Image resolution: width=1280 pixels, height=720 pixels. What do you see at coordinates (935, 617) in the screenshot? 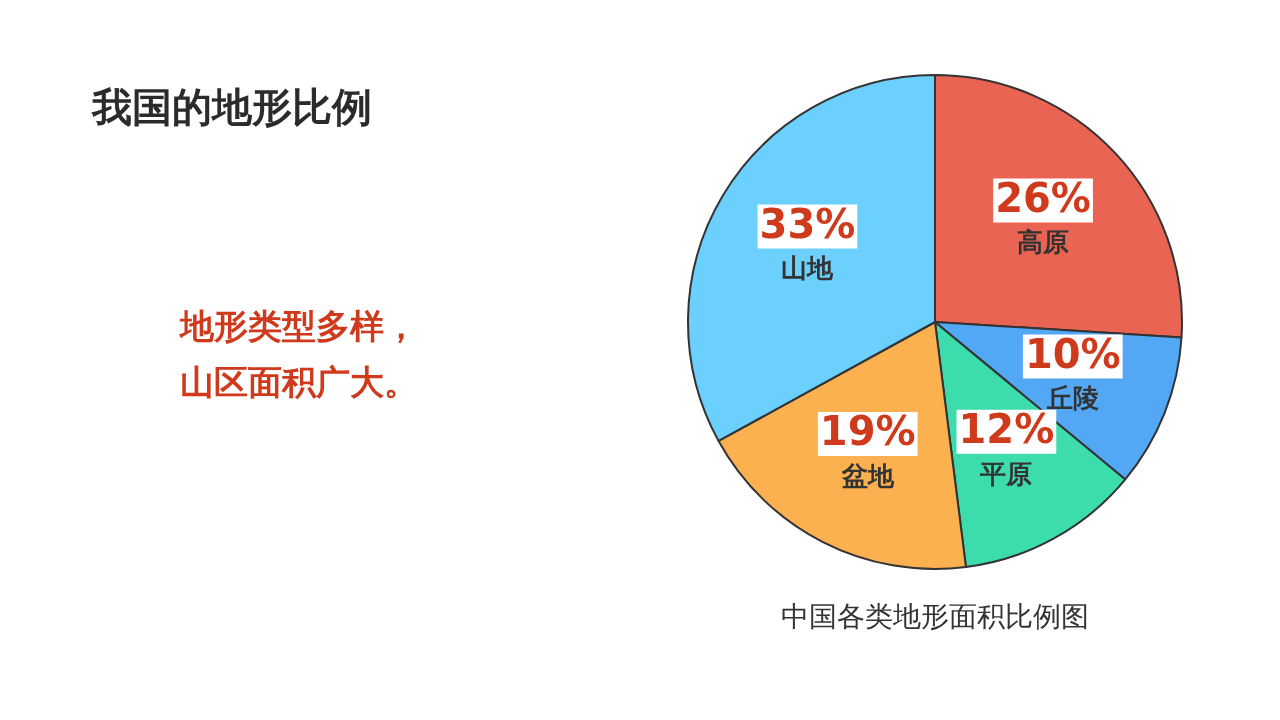
I see `text: 中国各类地形面积比例图` at bounding box center [935, 617].